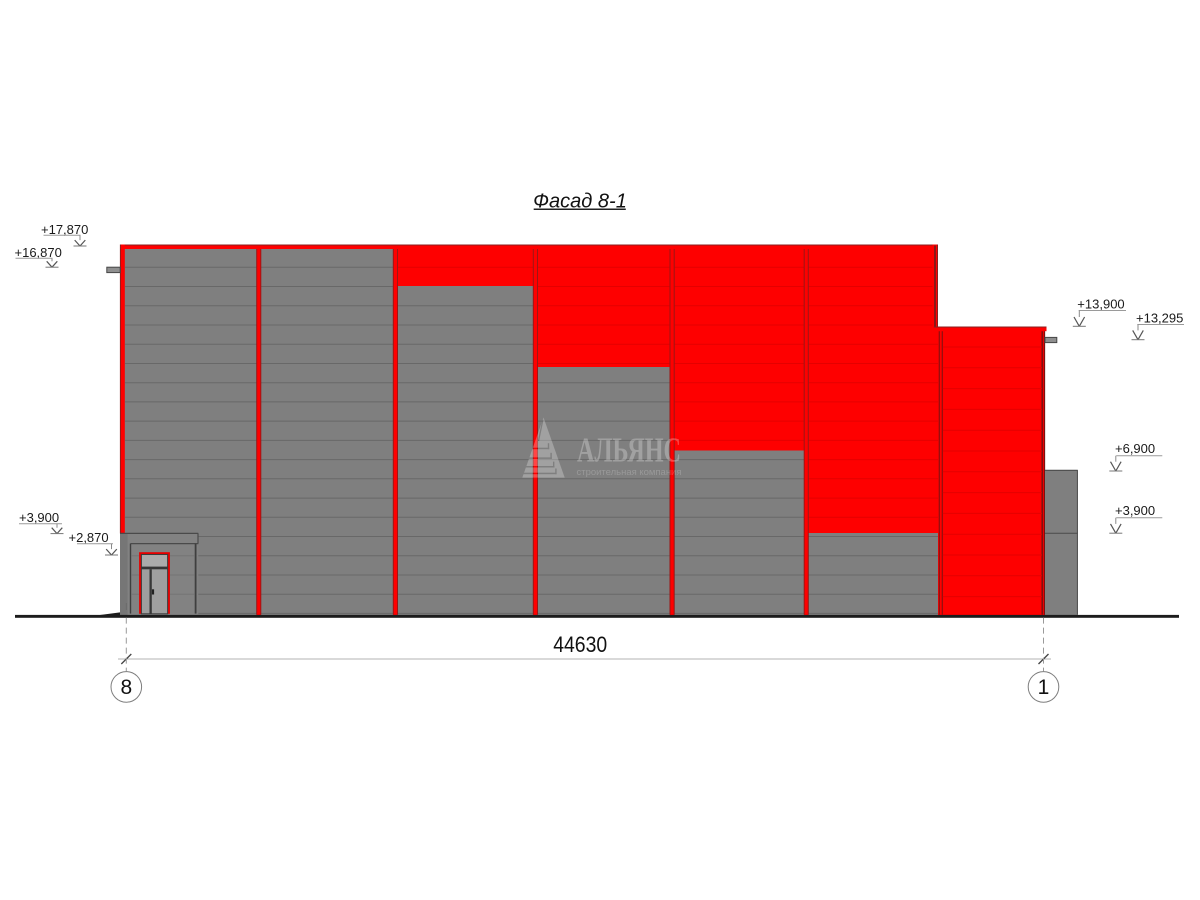  I want to click on svg-text: +17,870, so click(64, 229).